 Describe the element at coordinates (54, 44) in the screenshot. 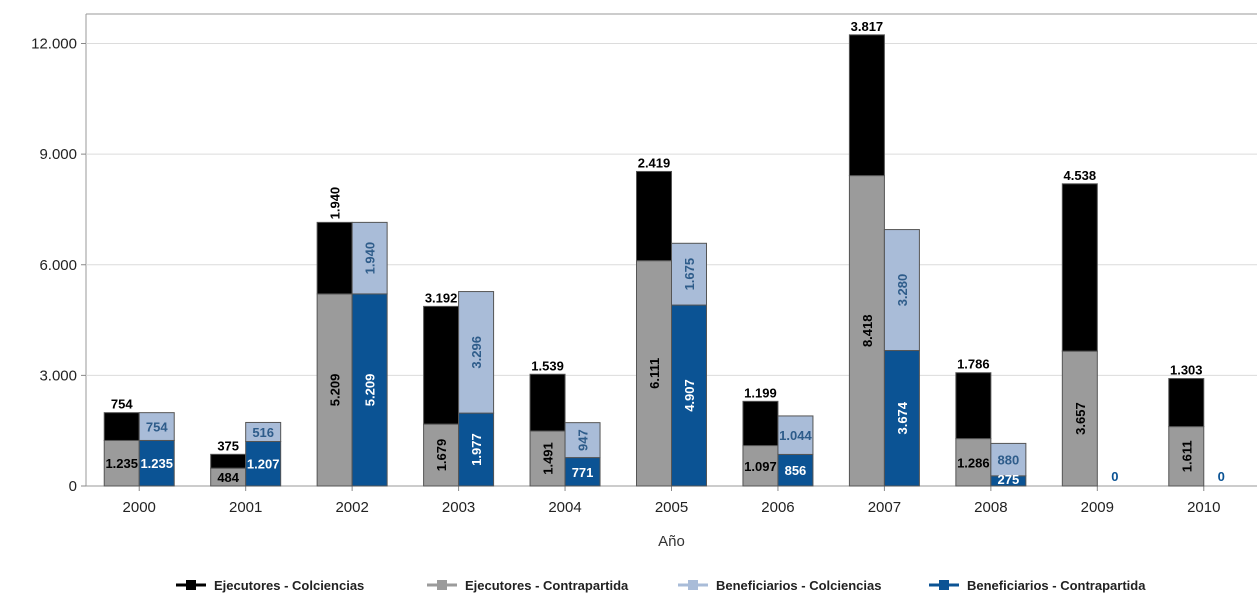

I see `y-tick-label: 12.000` at that location.